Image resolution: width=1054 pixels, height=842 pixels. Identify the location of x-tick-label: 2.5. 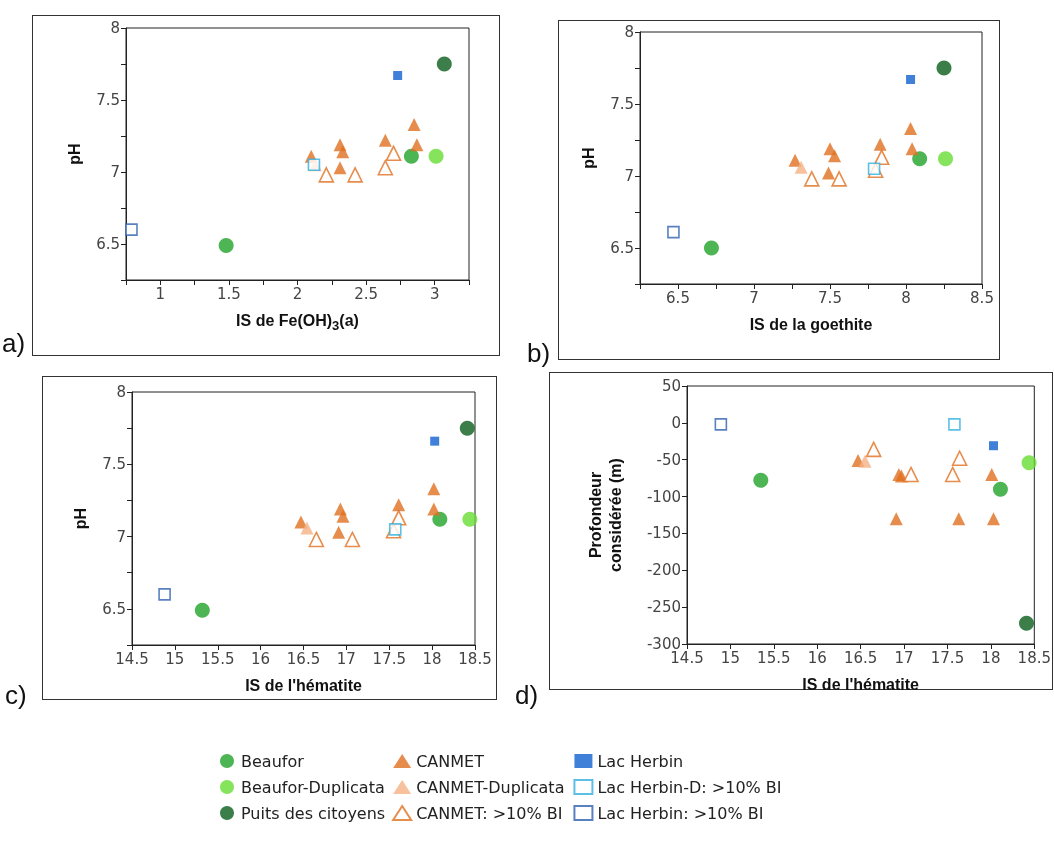
(366, 293).